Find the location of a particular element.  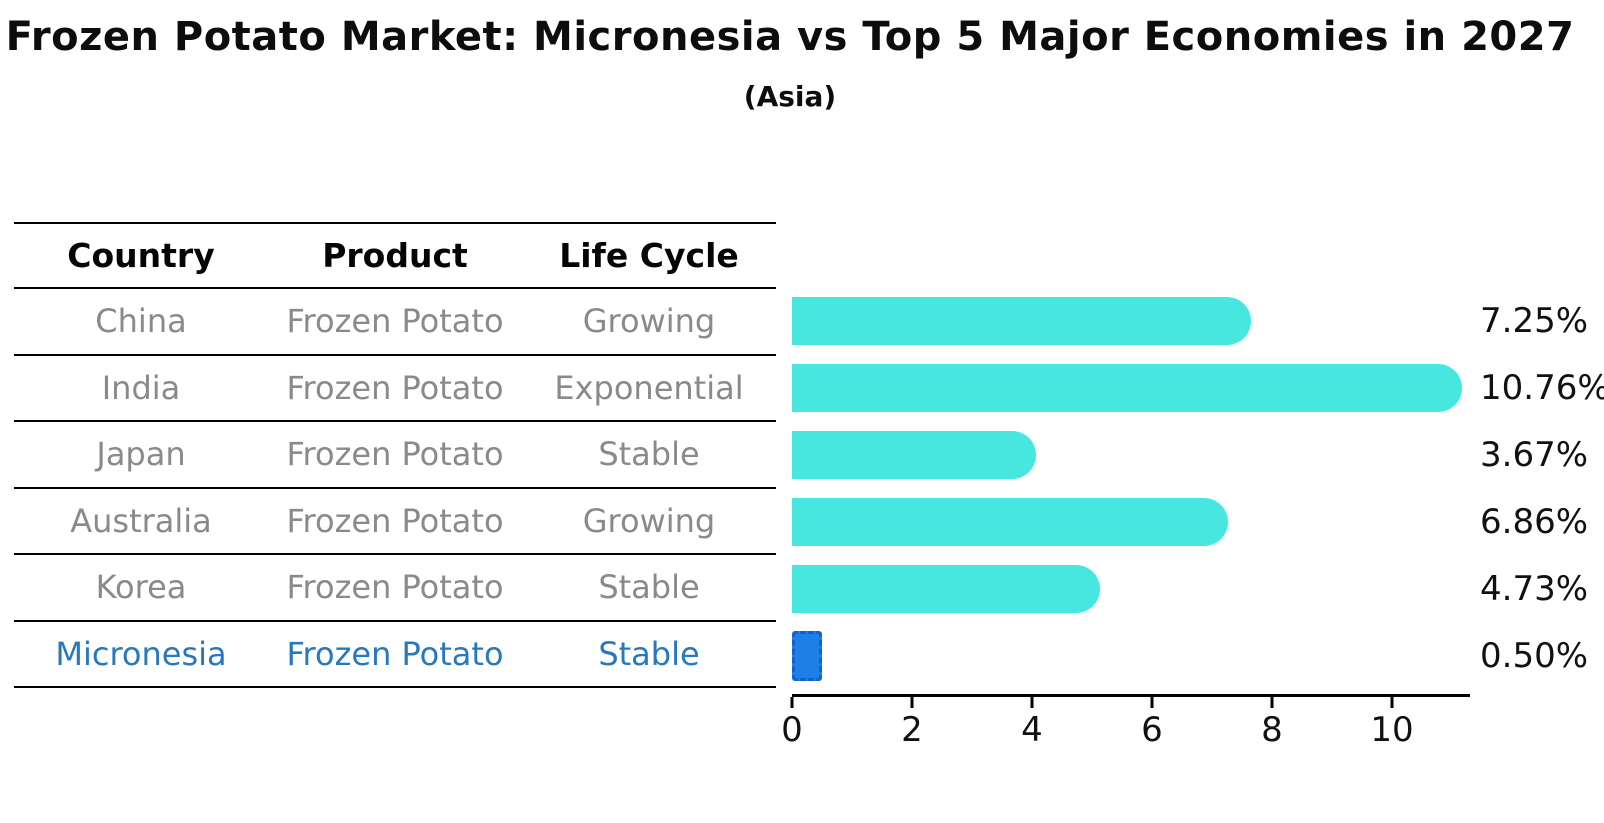

bar-value-label-korea: 4.73% is located at coordinates (1534, 588).